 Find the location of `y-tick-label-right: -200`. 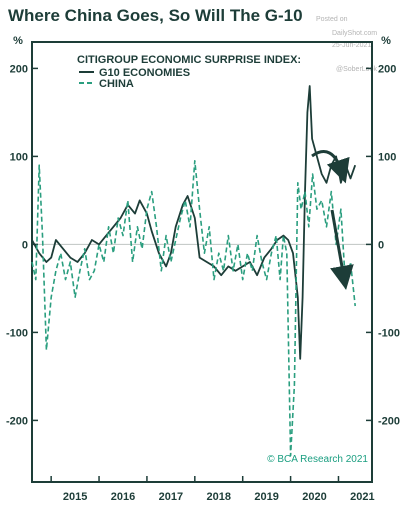

y-tick-label-right: -200 is located at coordinates (389, 421).